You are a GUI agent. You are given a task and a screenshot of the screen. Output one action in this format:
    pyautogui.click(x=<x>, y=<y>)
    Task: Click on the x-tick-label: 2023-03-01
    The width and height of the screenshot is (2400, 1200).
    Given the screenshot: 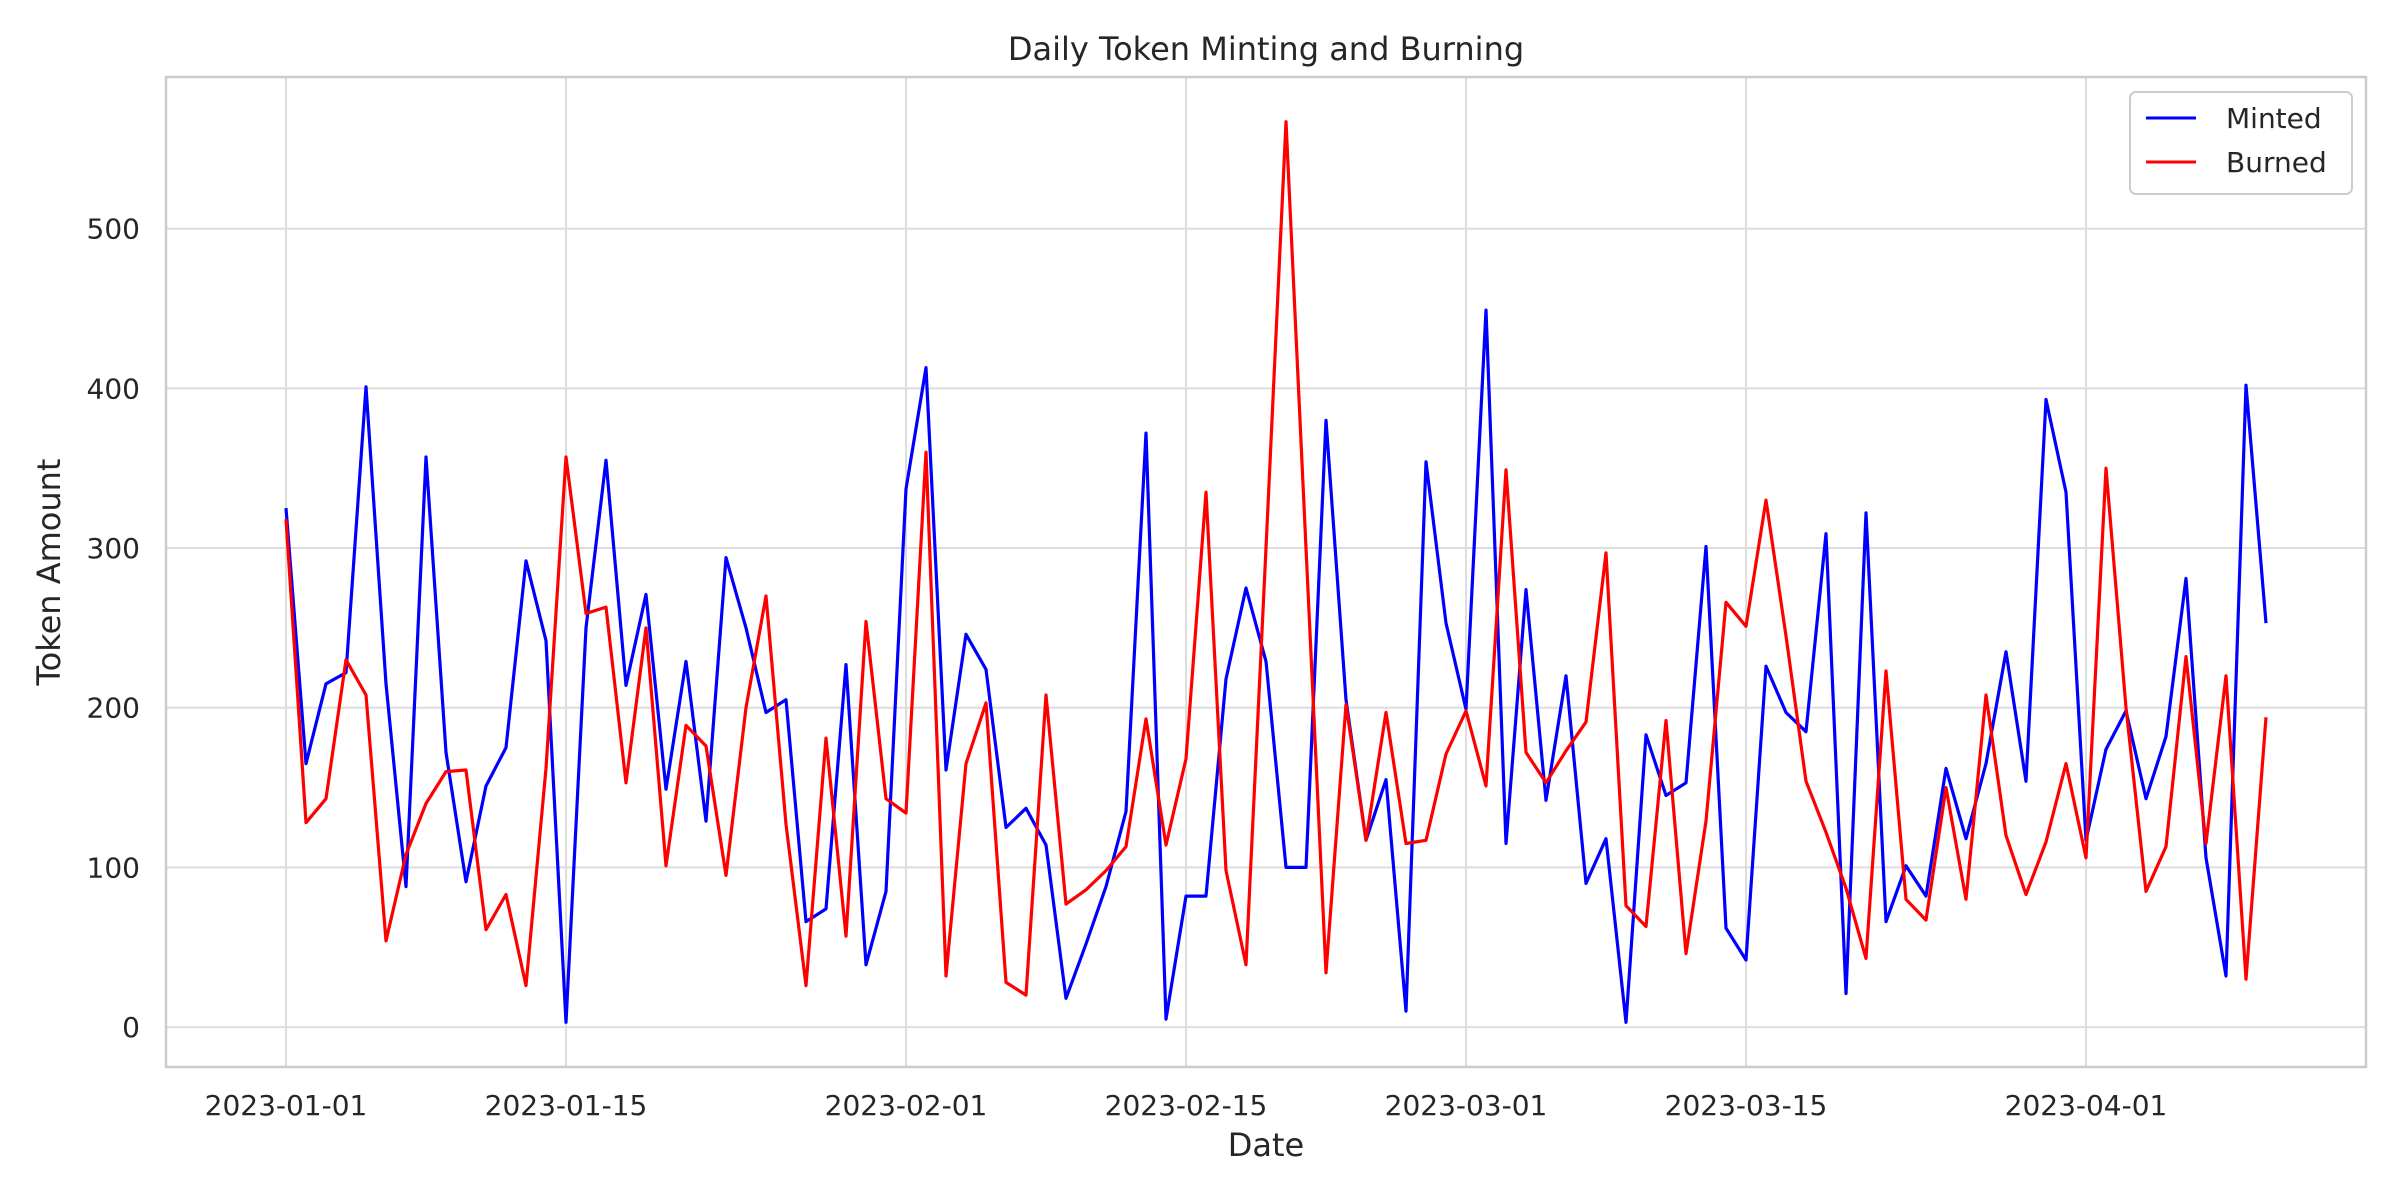 What is the action you would take?
    pyautogui.click(x=1466, y=1105)
    